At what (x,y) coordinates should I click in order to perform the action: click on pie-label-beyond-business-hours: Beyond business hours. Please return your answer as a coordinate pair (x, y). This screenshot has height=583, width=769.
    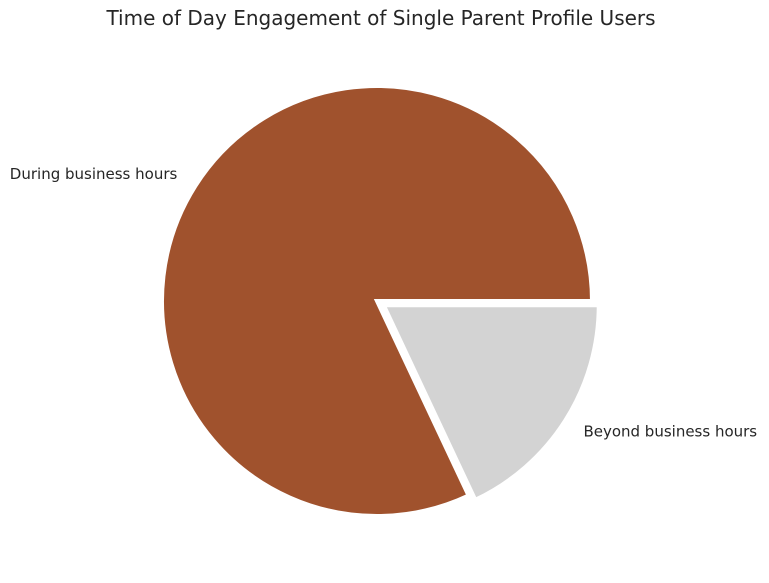
    Looking at the image, I should click on (670, 432).